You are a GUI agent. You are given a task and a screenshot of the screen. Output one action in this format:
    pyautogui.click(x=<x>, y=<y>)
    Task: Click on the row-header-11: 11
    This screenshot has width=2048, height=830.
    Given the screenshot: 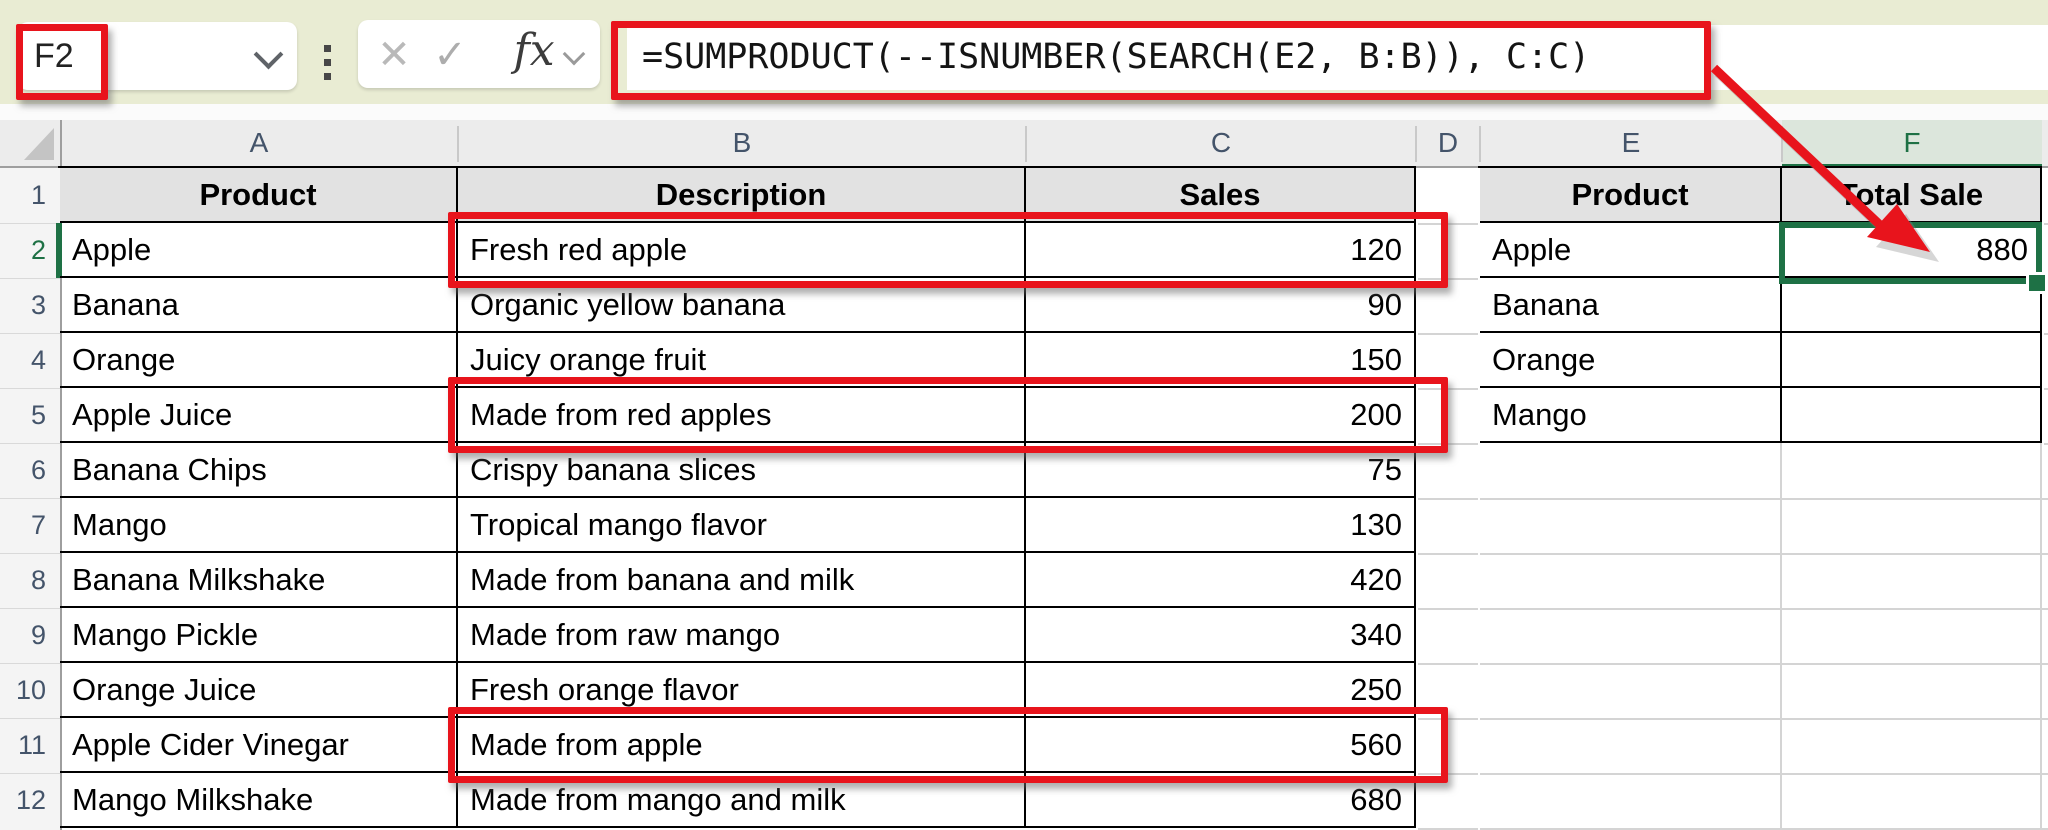 What is the action you would take?
    pyautogui.click(x=30, y=745)
    